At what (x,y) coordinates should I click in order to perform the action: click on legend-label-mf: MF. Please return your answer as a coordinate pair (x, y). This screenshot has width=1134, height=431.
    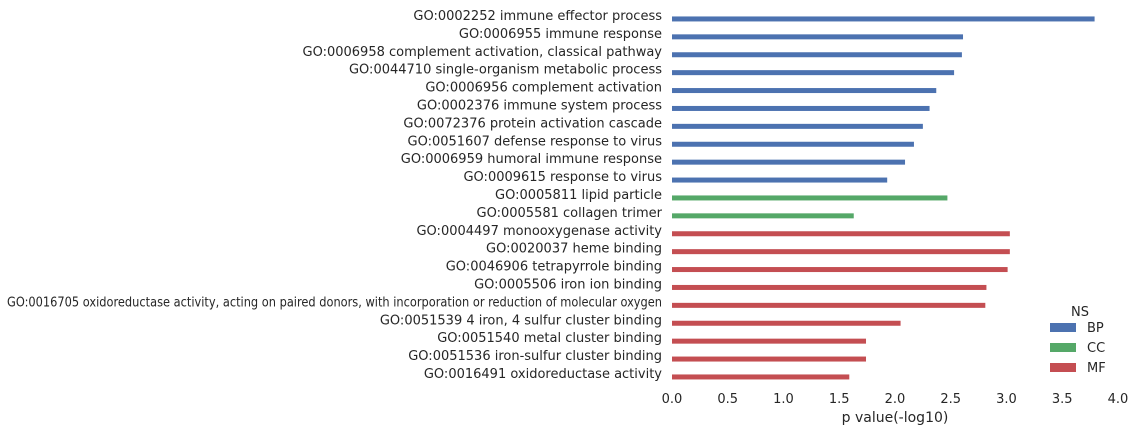
    Looking at the image, I should click on (1096, 368).